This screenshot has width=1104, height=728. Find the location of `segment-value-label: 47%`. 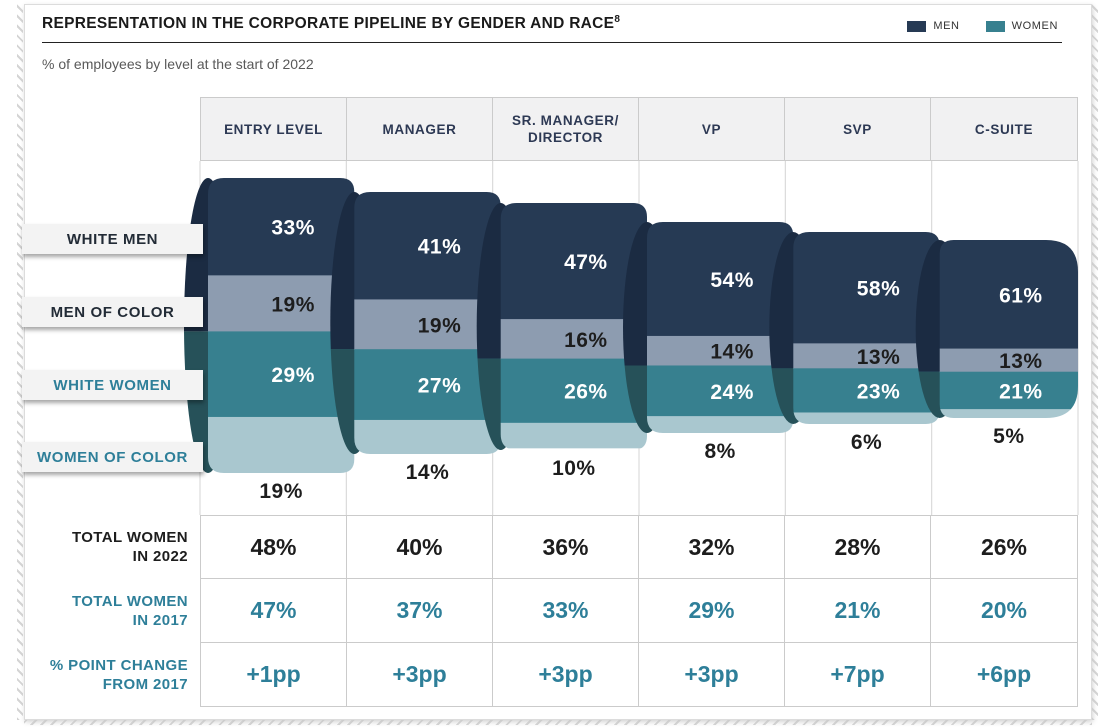

segment-value-label: 47% is located at coordinates (586, 262).